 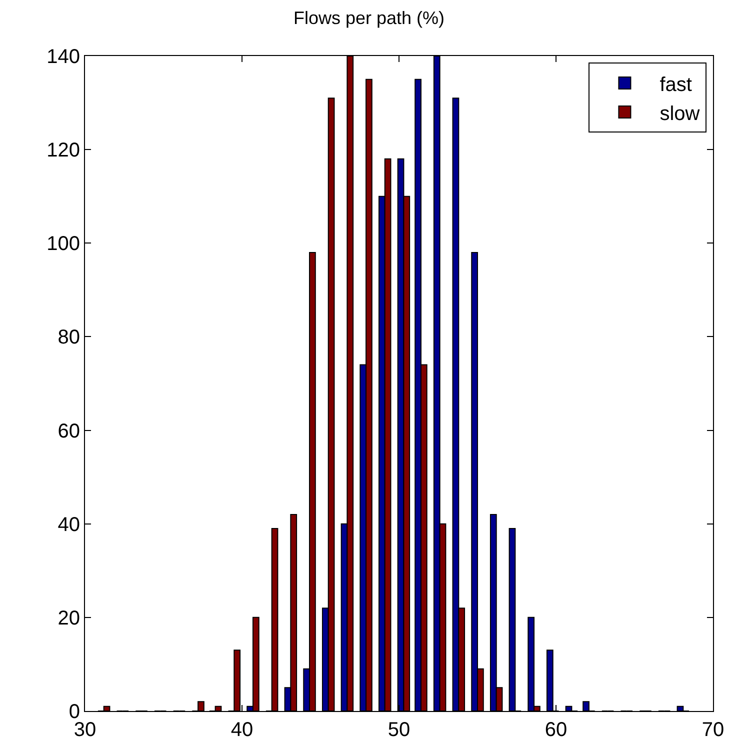 I want to click on y-tick-label: 100, so click(x=63, y=244).